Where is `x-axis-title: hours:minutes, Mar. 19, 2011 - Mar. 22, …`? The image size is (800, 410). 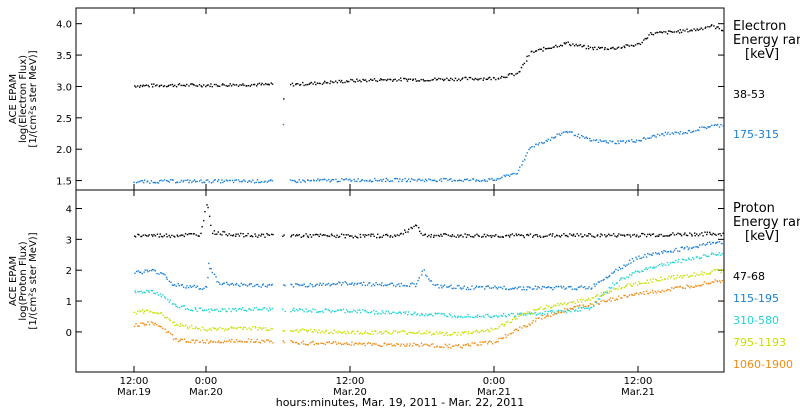 x-axis-title: hours:minutes, Mar. 19, 2011 - Mar. 22, … is located at coordinates (400, 402).